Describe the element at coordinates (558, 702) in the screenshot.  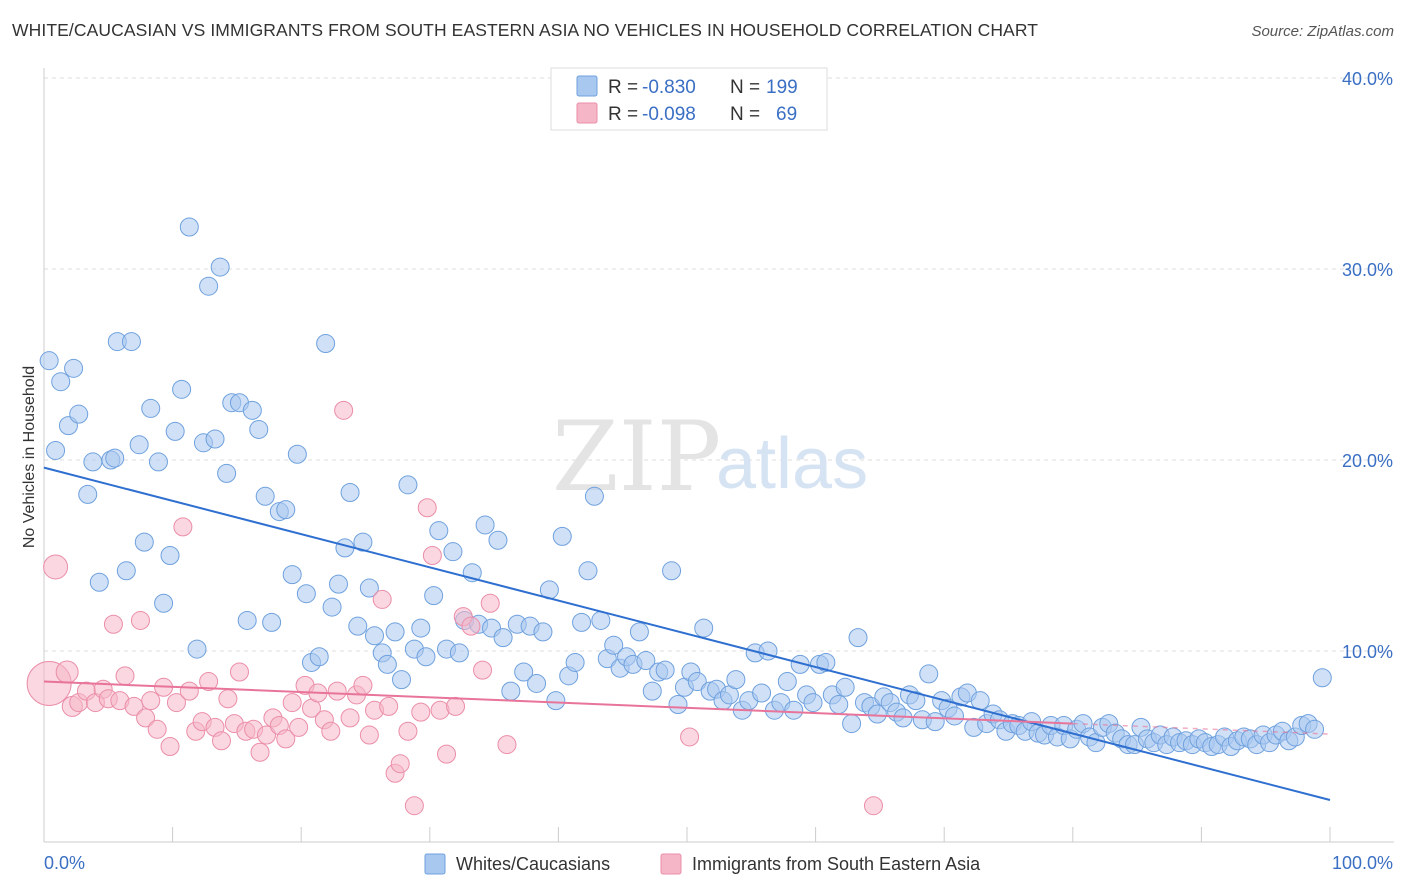
I see `trend-line-immigrants` at that location.